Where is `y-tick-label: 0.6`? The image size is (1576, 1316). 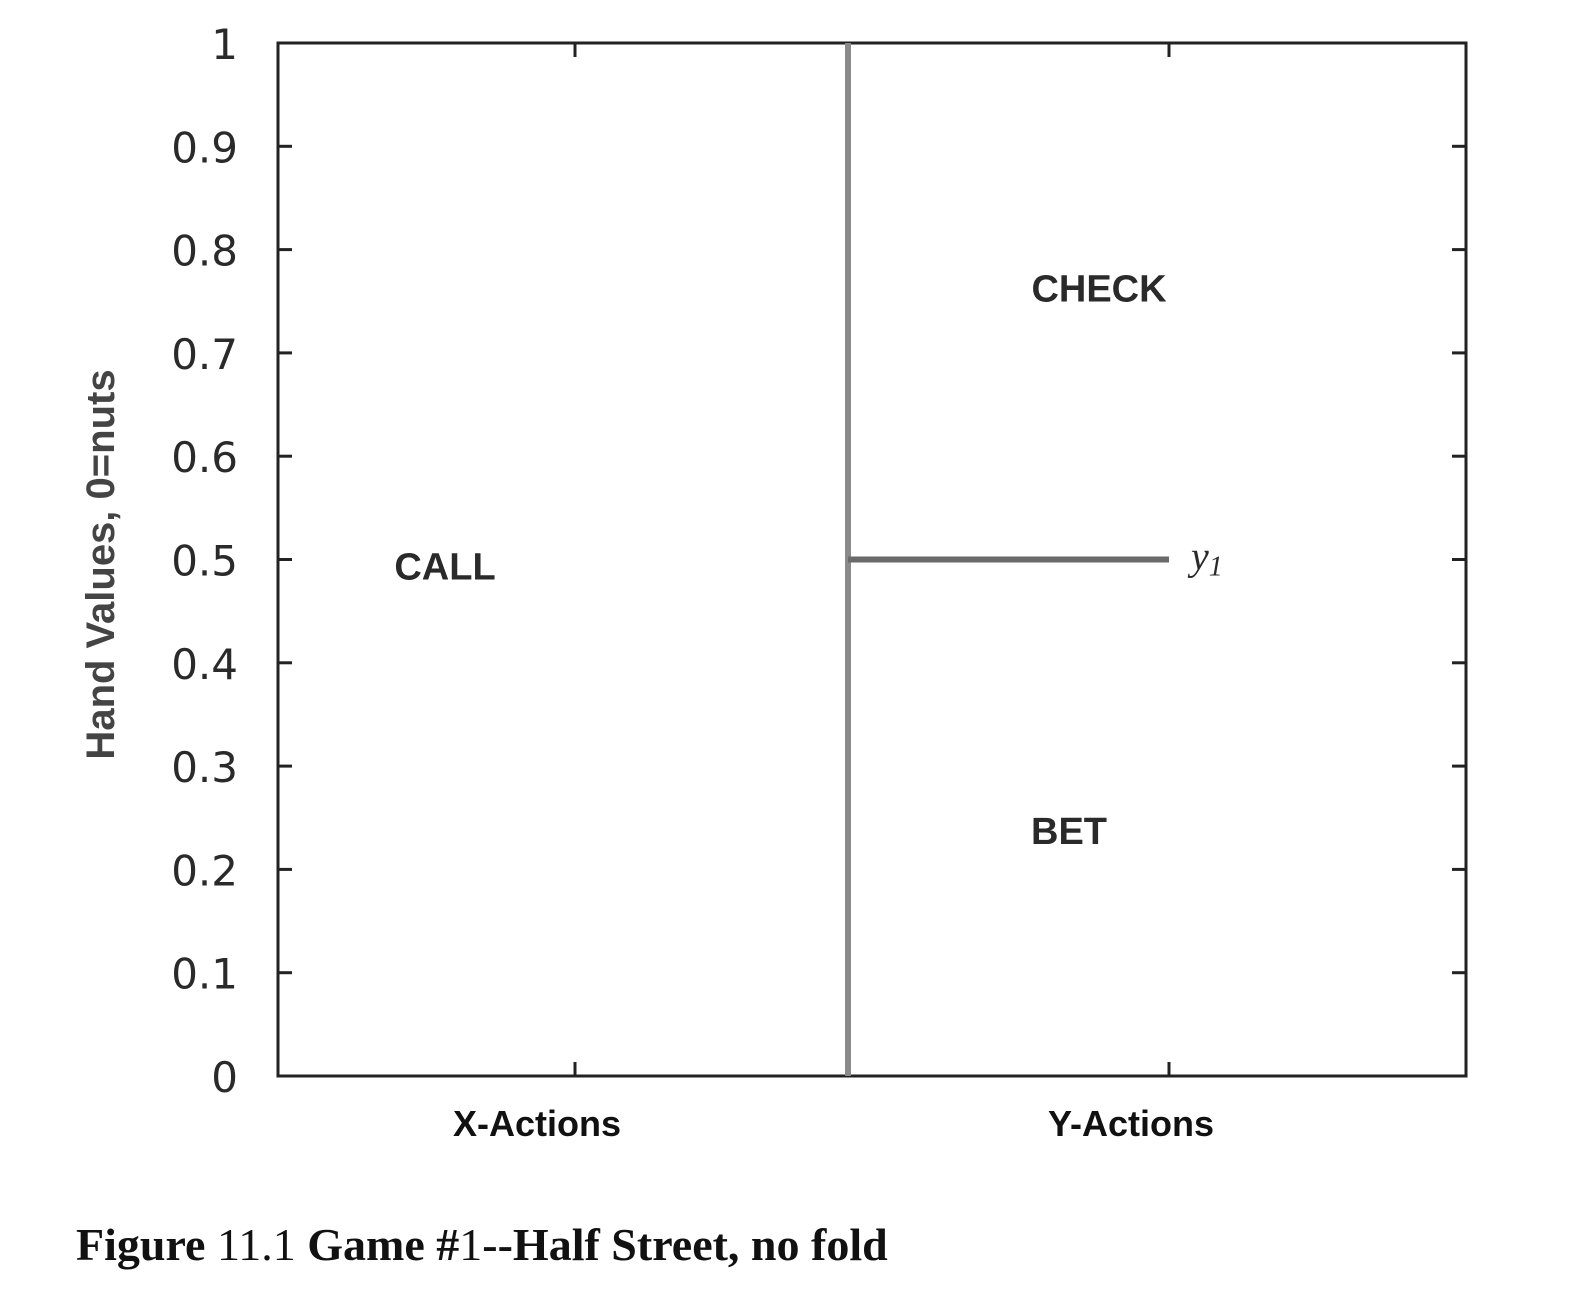
y-tick-label: 0.6 is located at coordinates (204, 457).